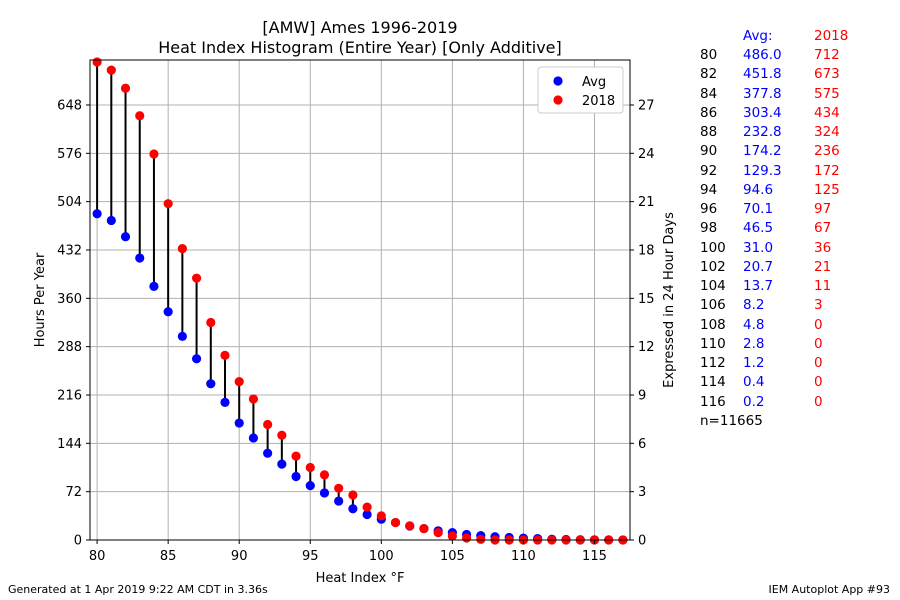 The image size is (900, 600). I want to click on table-year-value: 712, so click(827, 55).